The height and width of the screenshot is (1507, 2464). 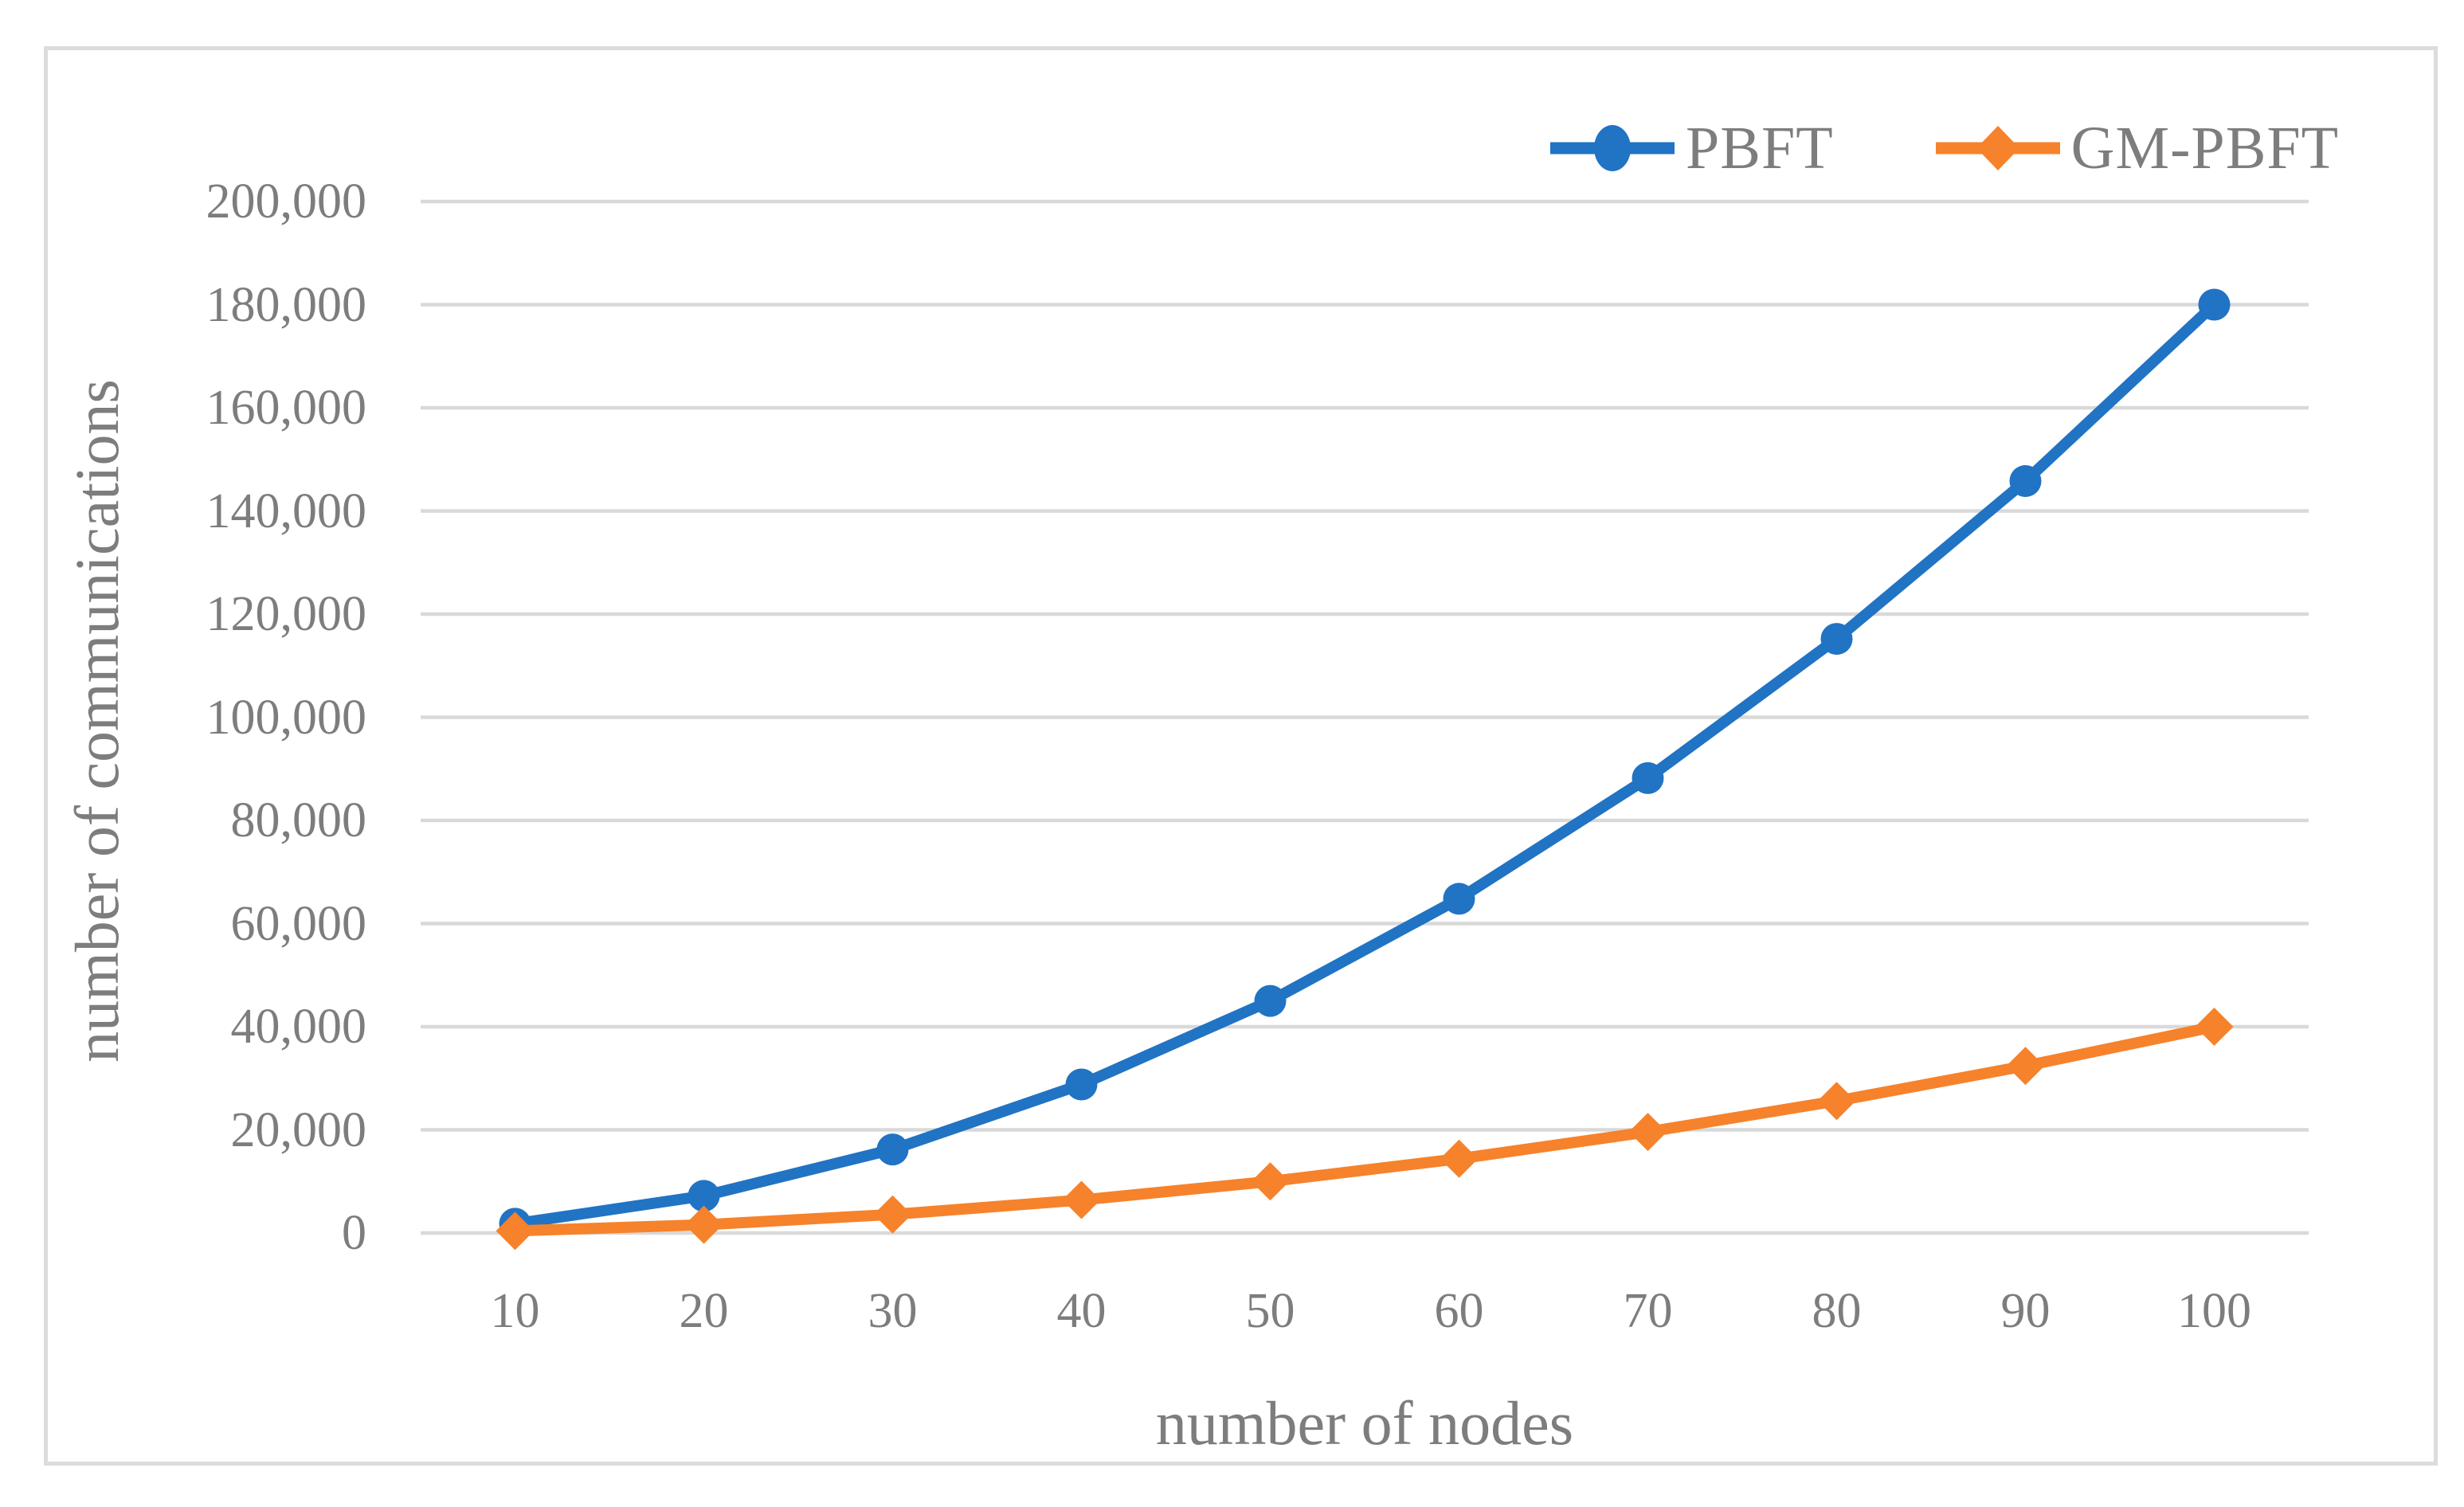 I want to click on y-tick-label: 0, so click(x=354, y=1233).